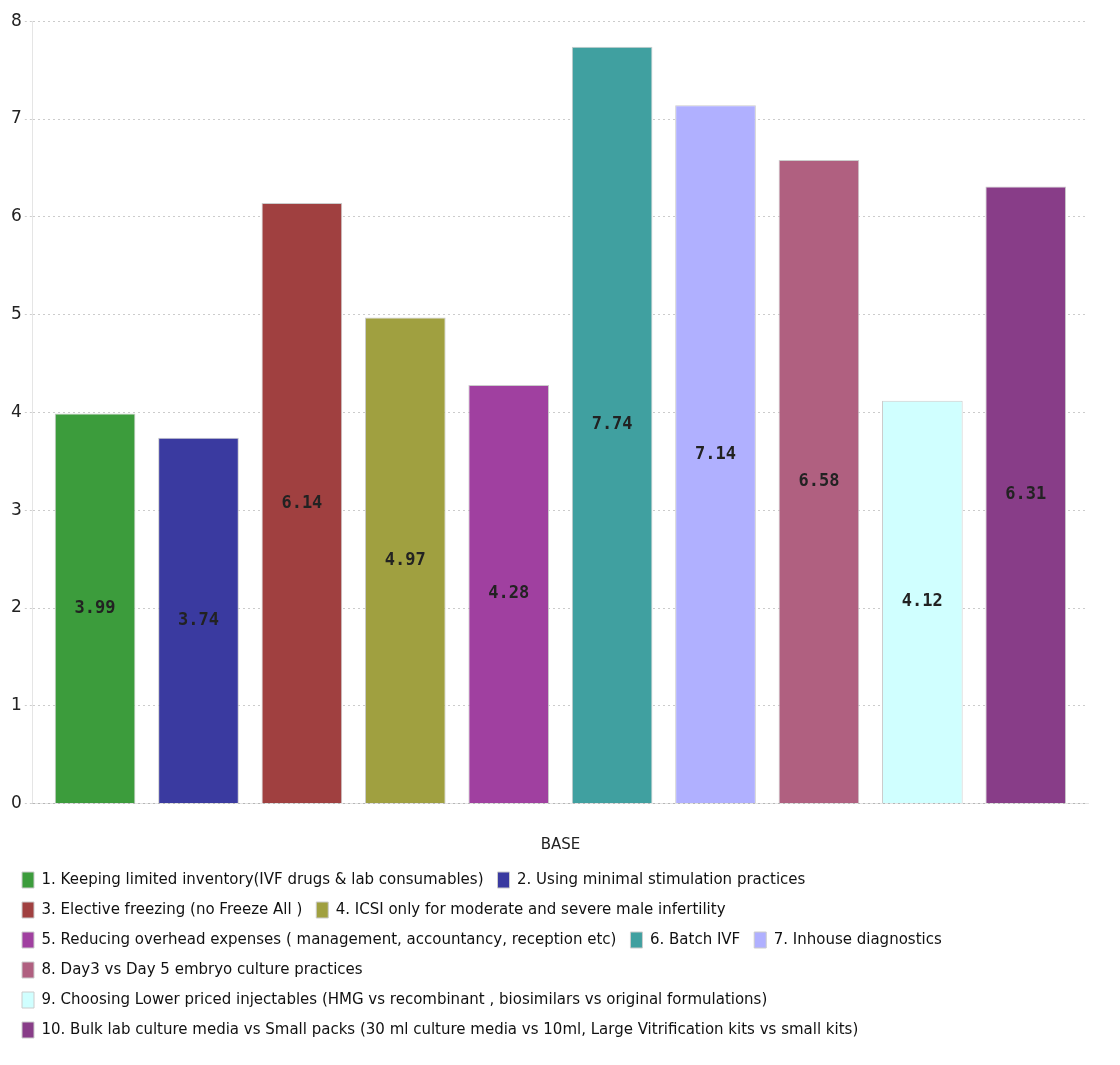  Describe the element at coordinates (16, 313) in the screenshot. I see `y-tick-label: 5` at that location.